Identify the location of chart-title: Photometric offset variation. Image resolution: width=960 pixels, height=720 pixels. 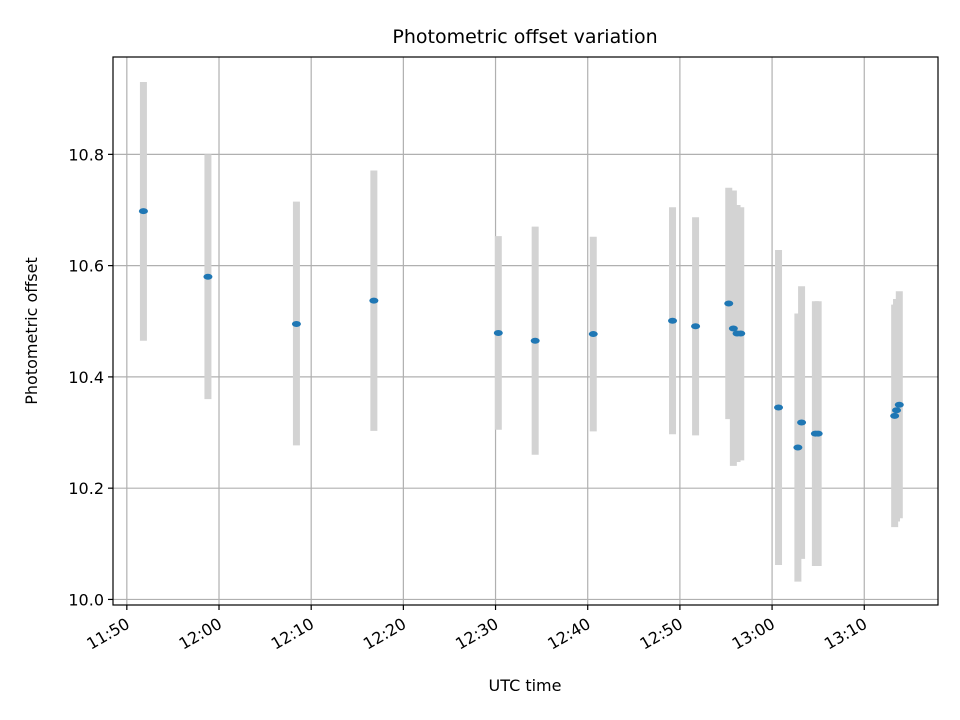
(524, 37).